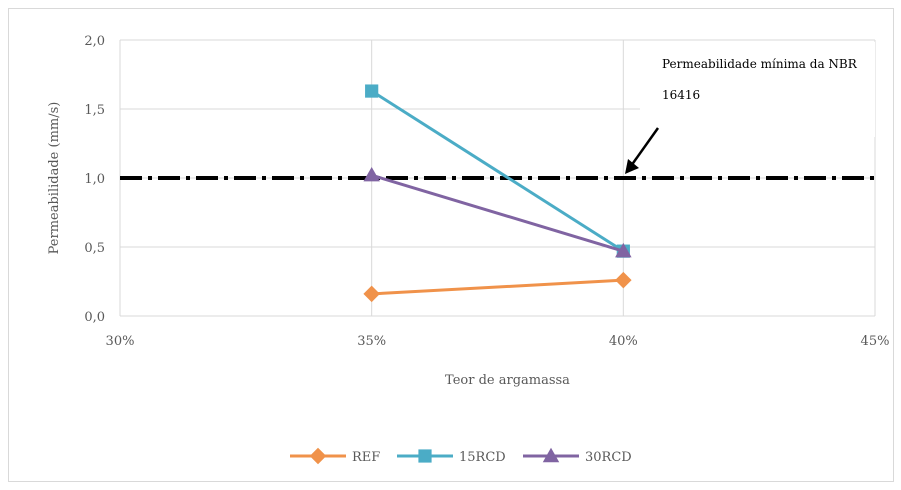 The width and height of the screenshot is (901, 490). I want to click on legend-marker-15rcd, so click(425, 456).